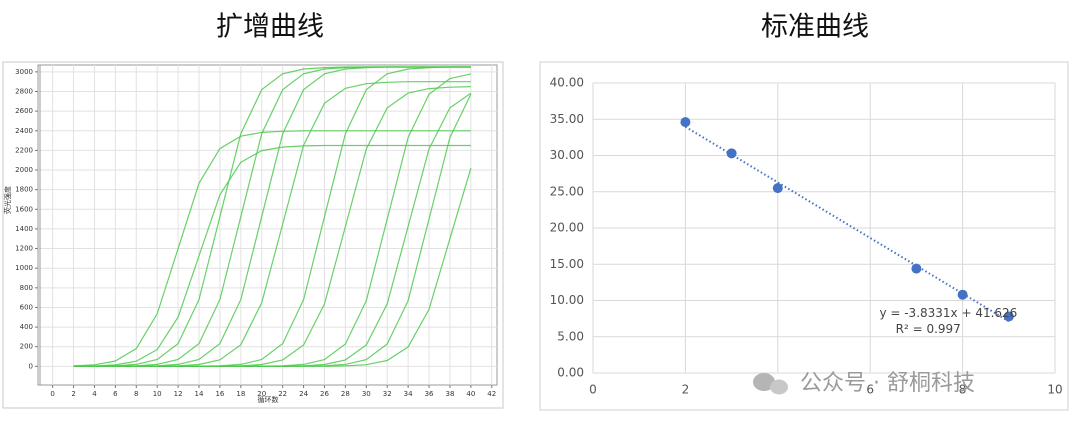 This screenshot has width=1080, height=425. I want to click on watermark: 公众号 · 舒桐科技, so click(887, 383).